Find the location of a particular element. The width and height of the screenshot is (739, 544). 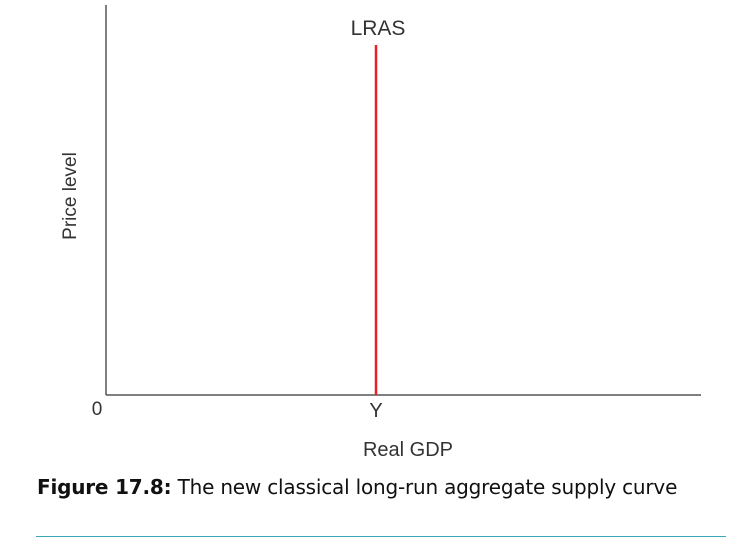

divider is located at coordinates (381, 536).